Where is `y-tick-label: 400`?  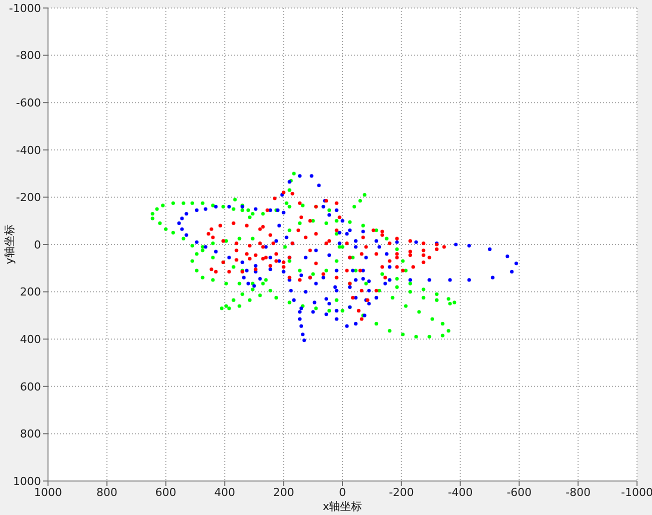
y-tick-label: 400 is located at coordinates (30, 339).